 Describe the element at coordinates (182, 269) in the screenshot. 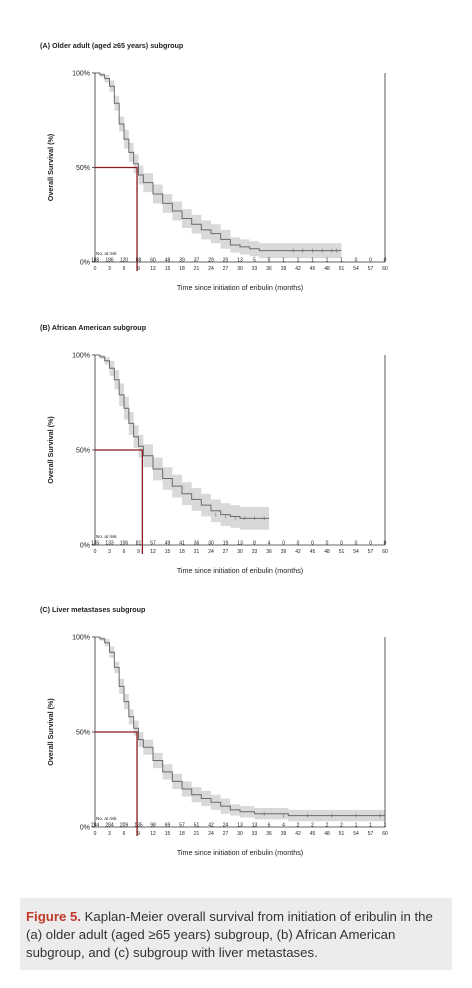

I see `chart-1-x-tick-label: 18` at that location.